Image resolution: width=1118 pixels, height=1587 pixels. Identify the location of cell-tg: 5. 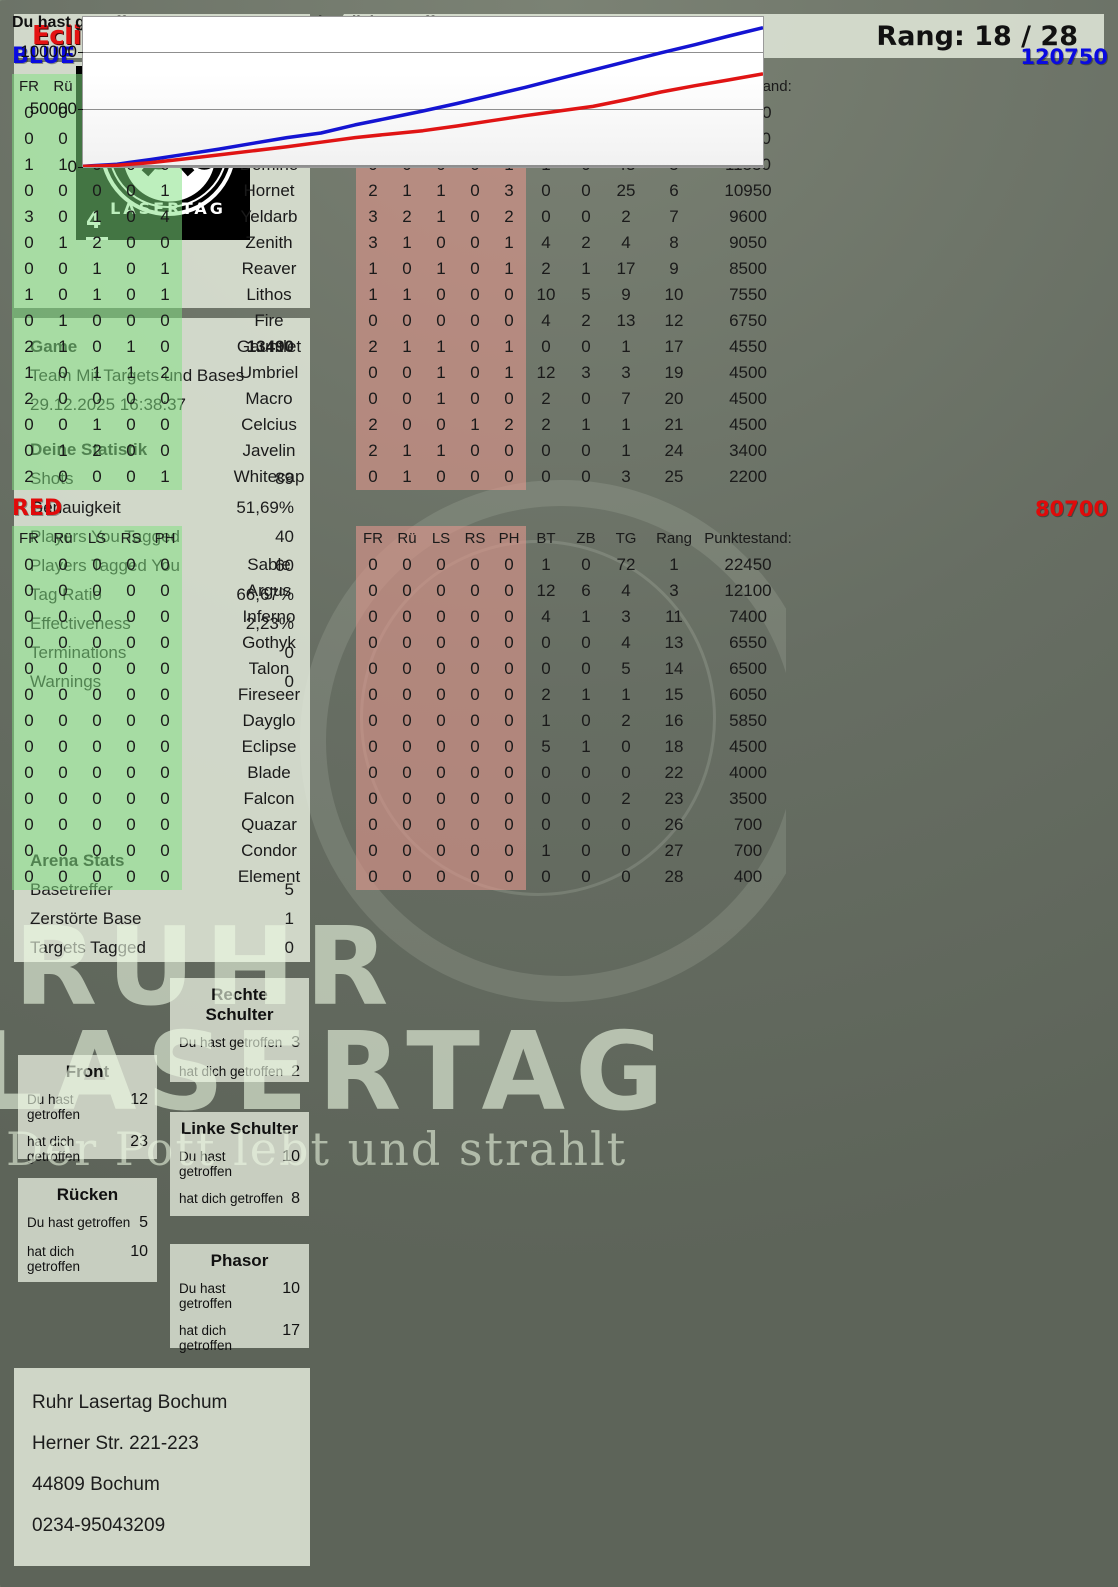
(626, 668).